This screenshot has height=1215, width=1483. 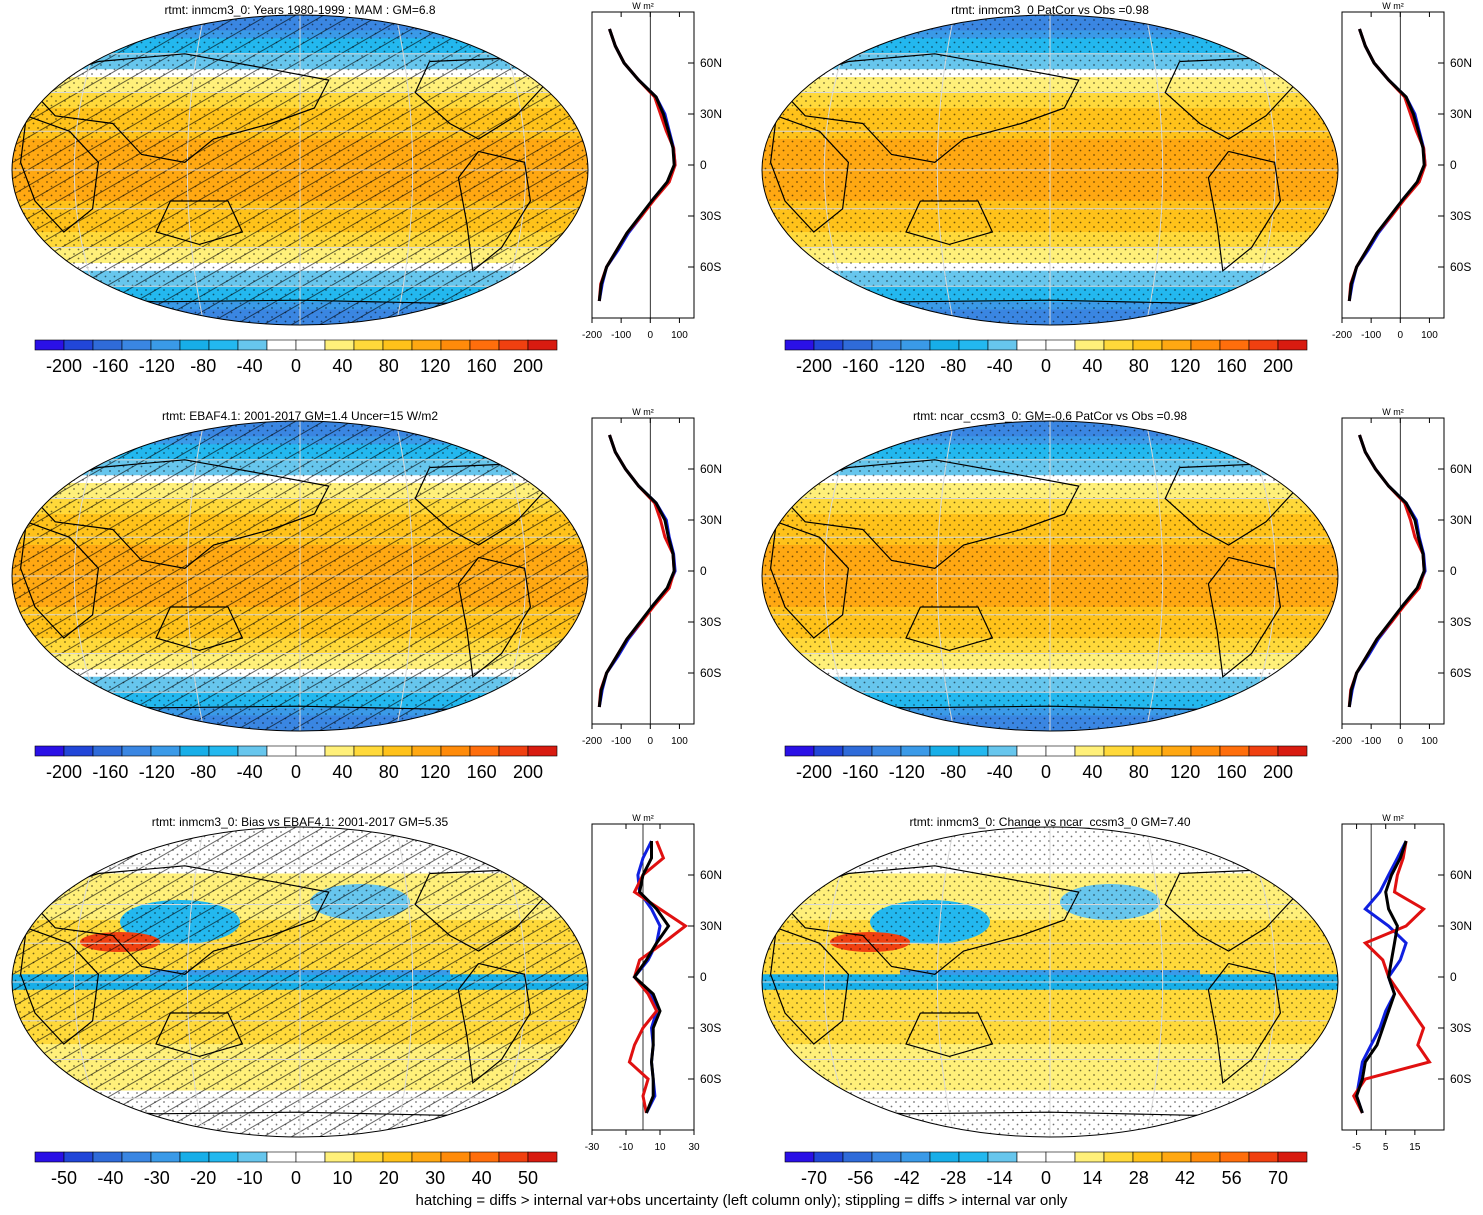 What do you see at coordinates (296, 1169) in the screenshot?
I see `colorbar: -50 -40 -30 -20 -10 0 10 20 30 40 50` at bounding box center [296, 1169].